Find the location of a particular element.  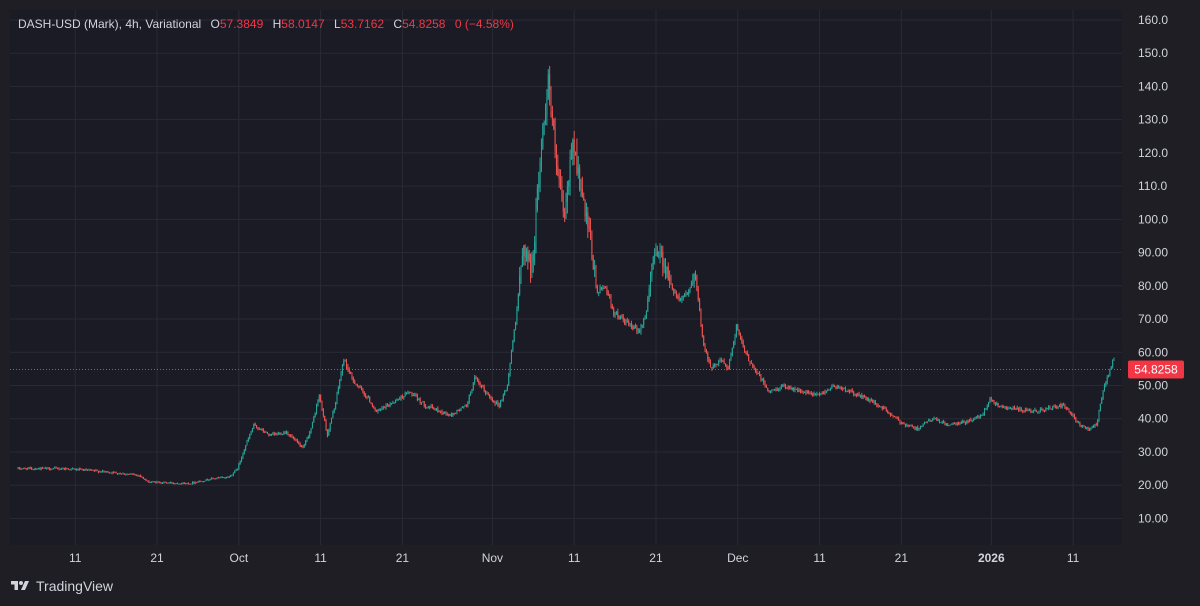

time-tick-label: Oct is located at coordinates (238, 558).